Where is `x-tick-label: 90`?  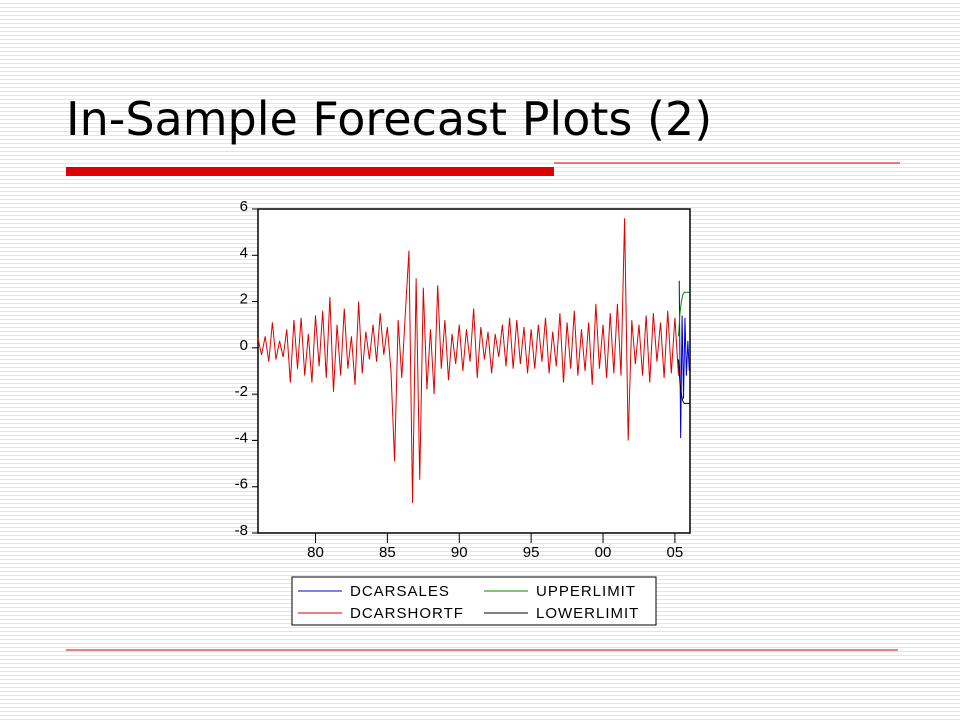
x-tick-label: 90 is located at coordinates (459, 552).